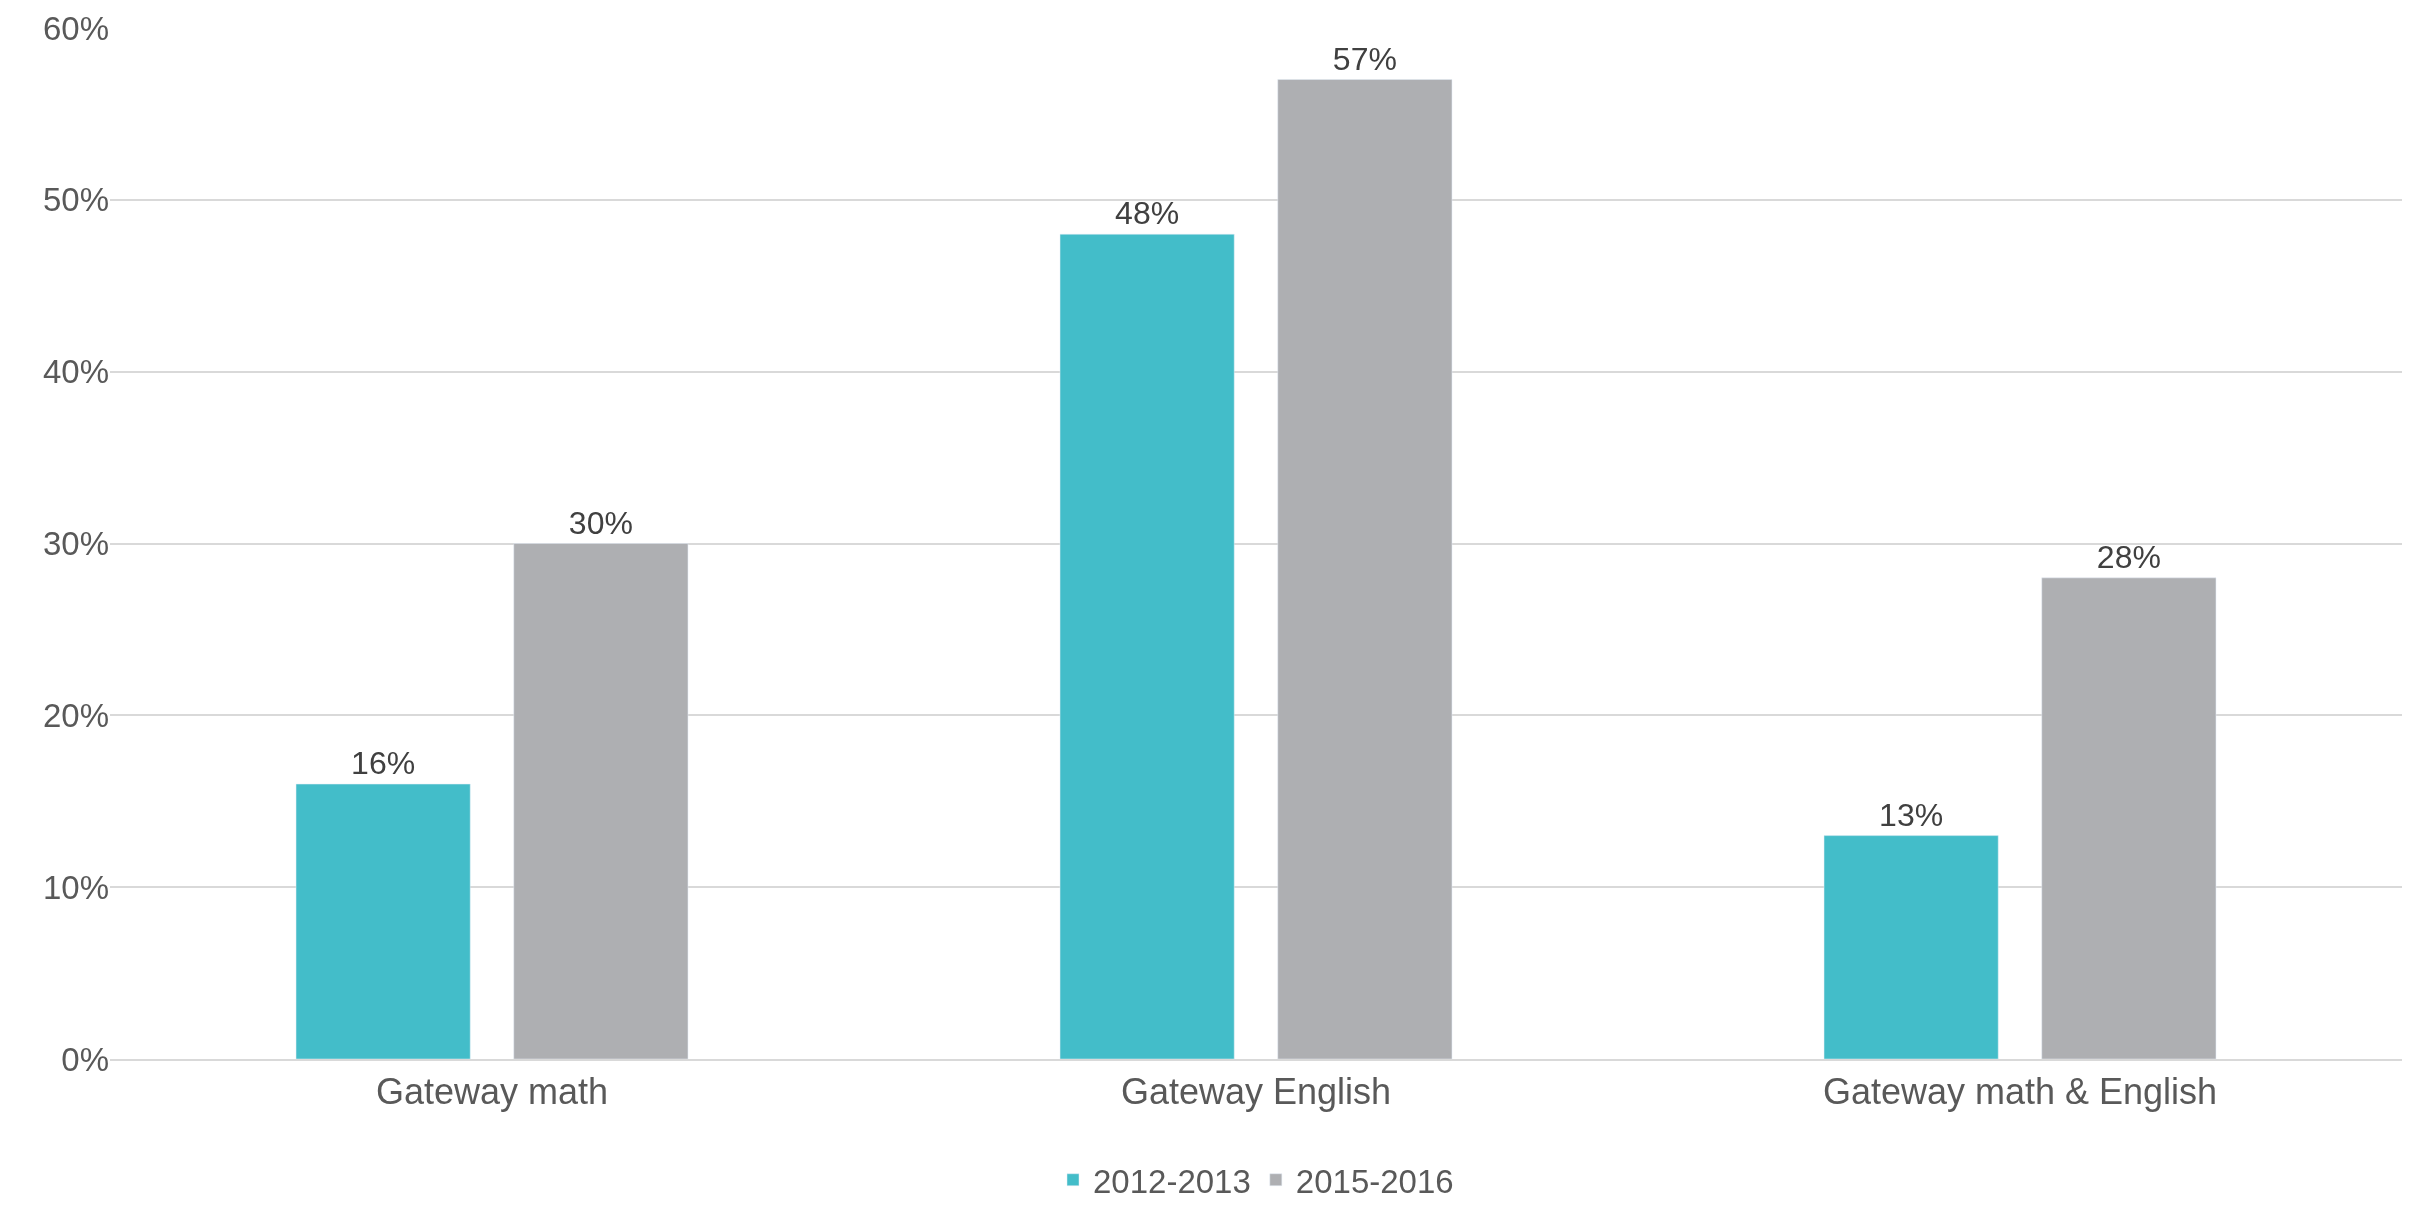  Describe the element at coordinates (75, 887) in the screenshot. I see `y-tick-label: 10%` at that location.